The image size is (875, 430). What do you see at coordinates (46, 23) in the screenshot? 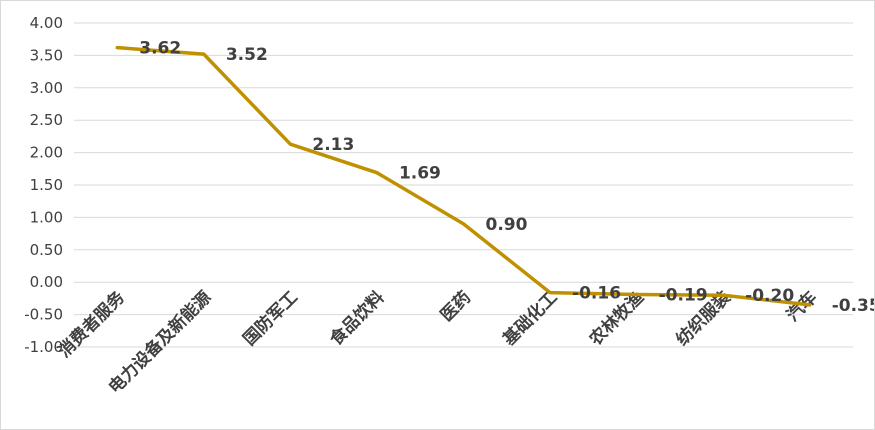
I see `y-tick-label: 4.00` at bounding box center [46, 23].